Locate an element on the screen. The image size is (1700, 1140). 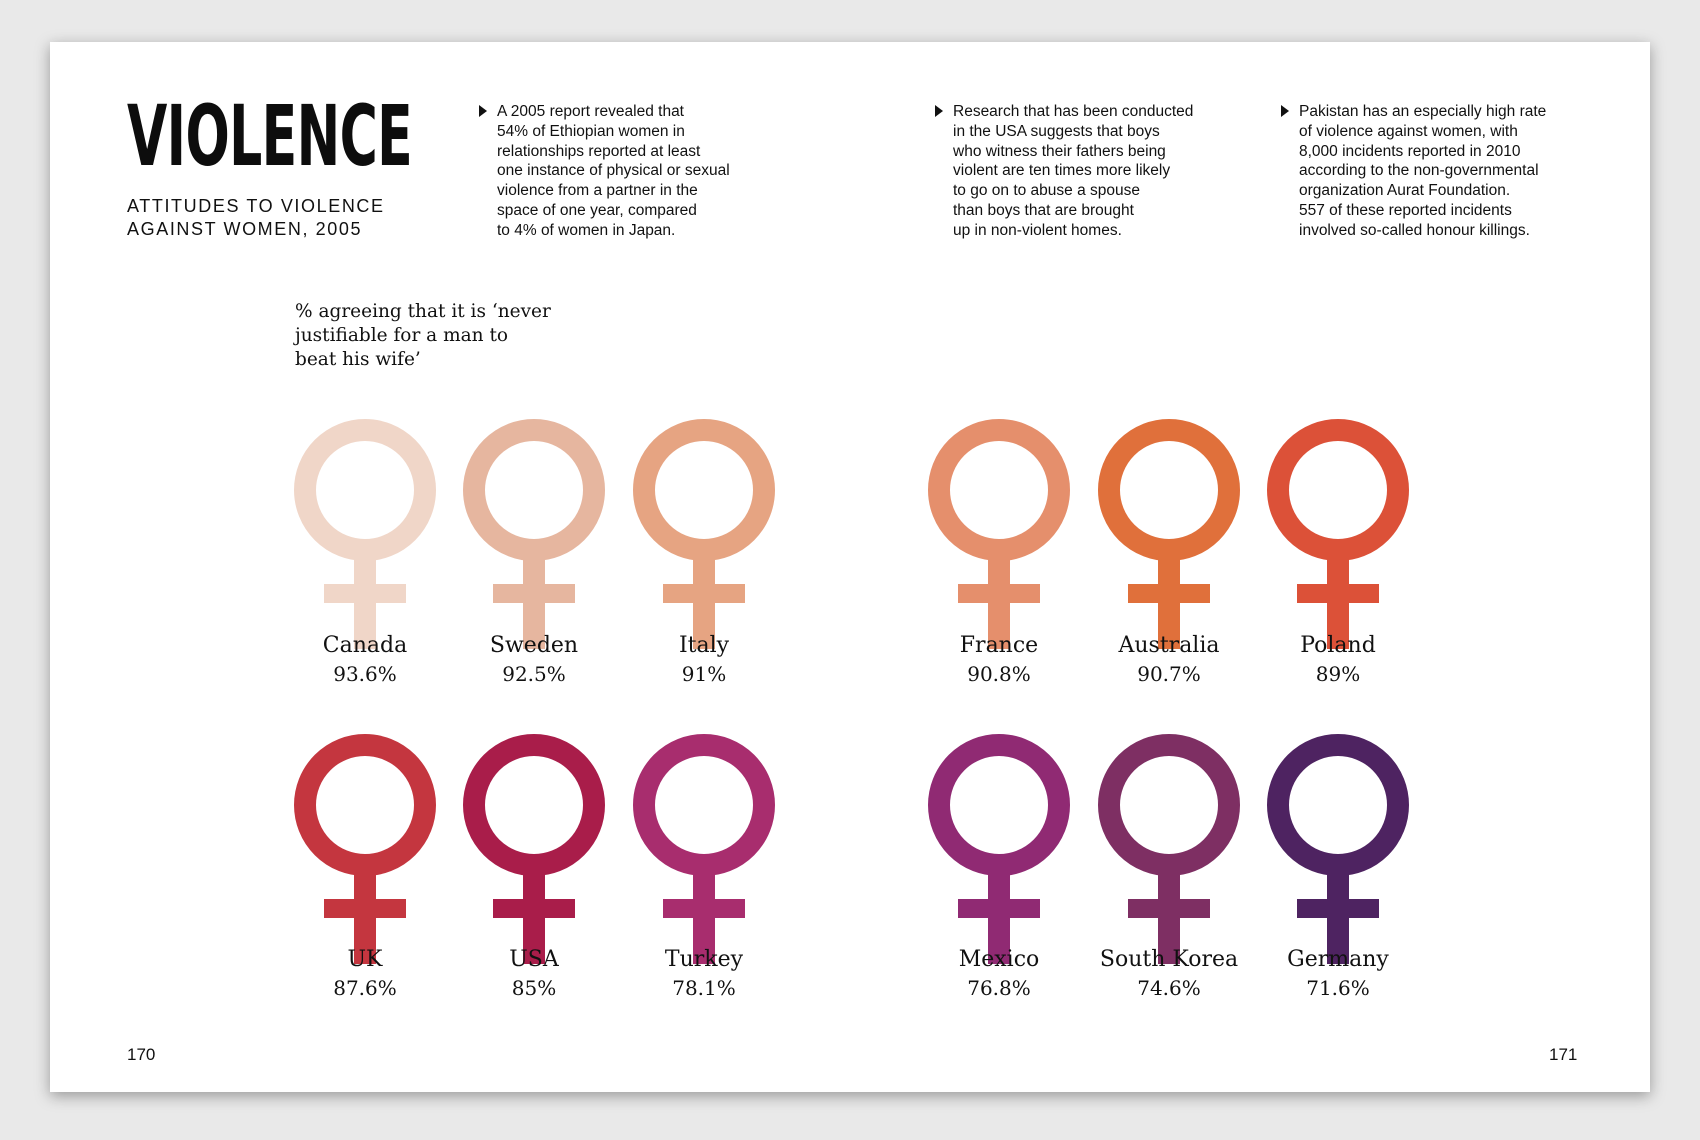
question-line: beat his wife’ is located at coordinates (358, 359).